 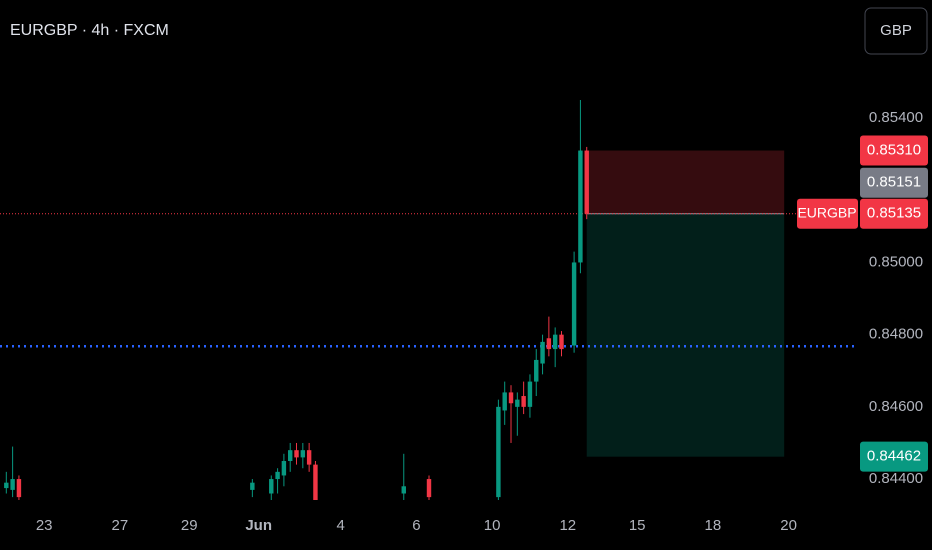 I want to click on chart-title: EURGBP · 4h · FXCM, so click(x=89, y=30).